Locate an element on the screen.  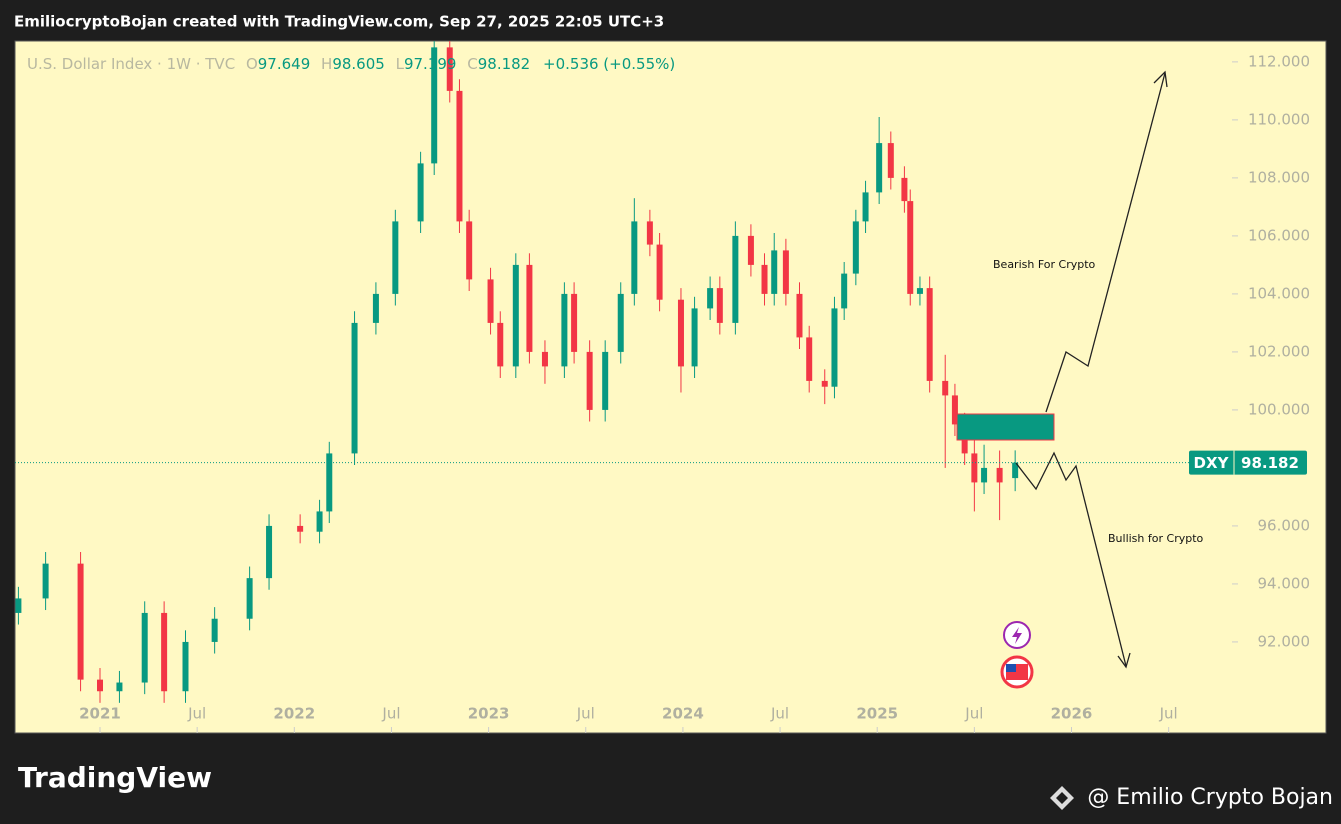
ohlc-value: 97.199 is located at coordinates (430, 64).